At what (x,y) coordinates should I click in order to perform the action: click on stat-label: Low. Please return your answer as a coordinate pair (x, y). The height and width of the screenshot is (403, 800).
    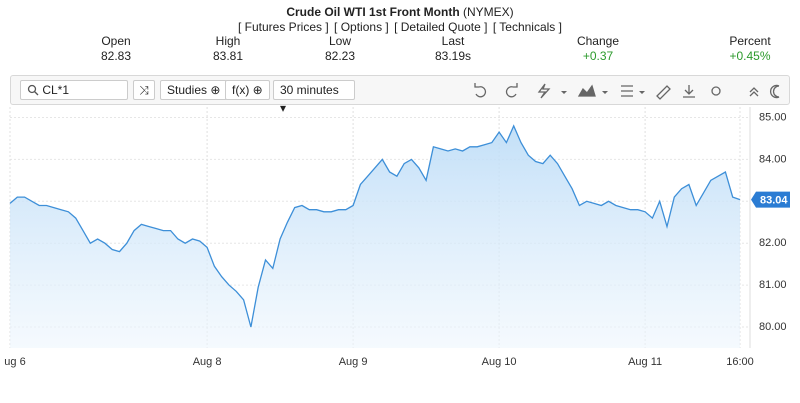
    Looking at the image, I should click on (339, 41).